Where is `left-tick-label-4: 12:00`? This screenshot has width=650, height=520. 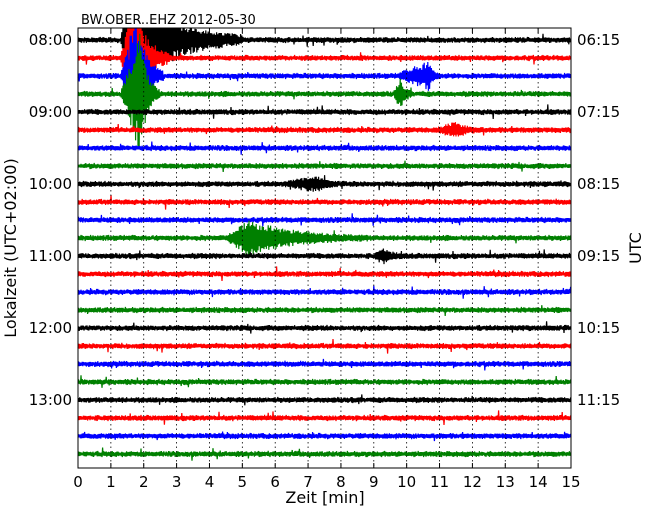
left-tick-label-4: 12:00 is located at coordinates (50, 328).